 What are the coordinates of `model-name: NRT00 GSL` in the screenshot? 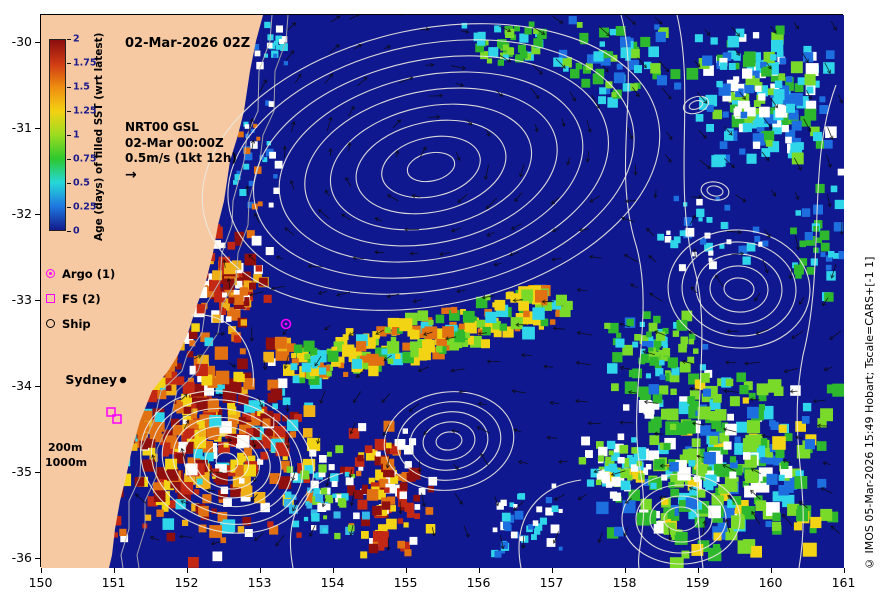 It's located at (162, 127).